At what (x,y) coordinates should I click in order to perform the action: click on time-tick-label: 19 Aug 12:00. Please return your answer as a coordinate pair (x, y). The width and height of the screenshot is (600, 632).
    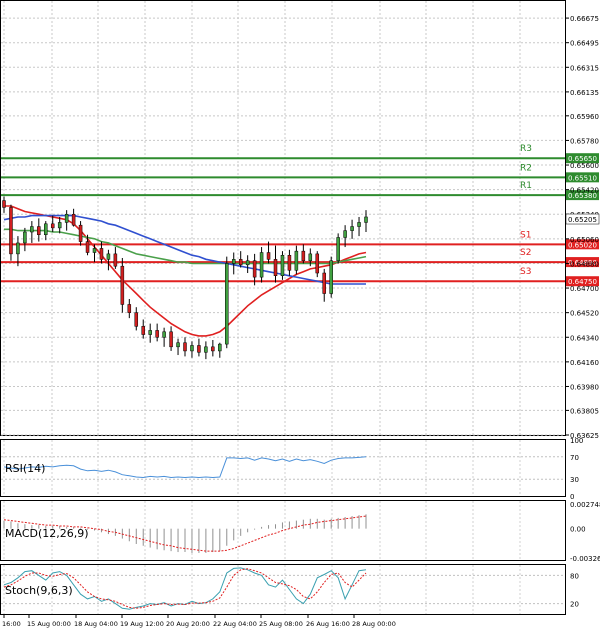
    Looking at the image, I should click on (142, 624).